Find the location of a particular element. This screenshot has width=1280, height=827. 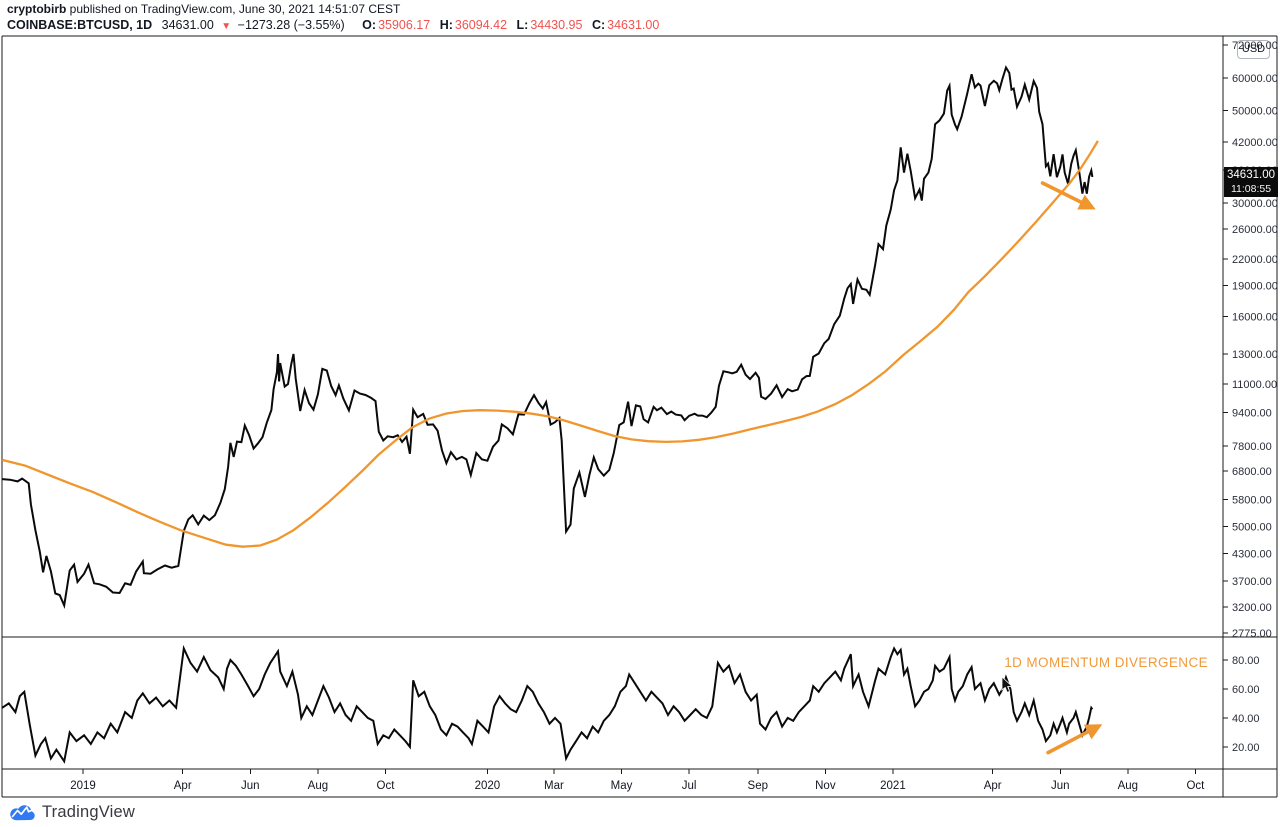

svg-text: 2021 is located at coordinates (893, 786).